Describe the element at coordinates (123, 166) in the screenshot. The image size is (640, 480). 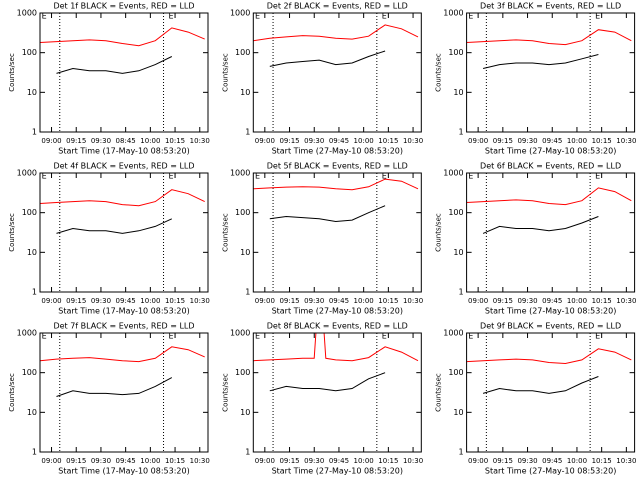
I see `chart-title: Det 4f BLACK = Events, RED = LLD` at that location.